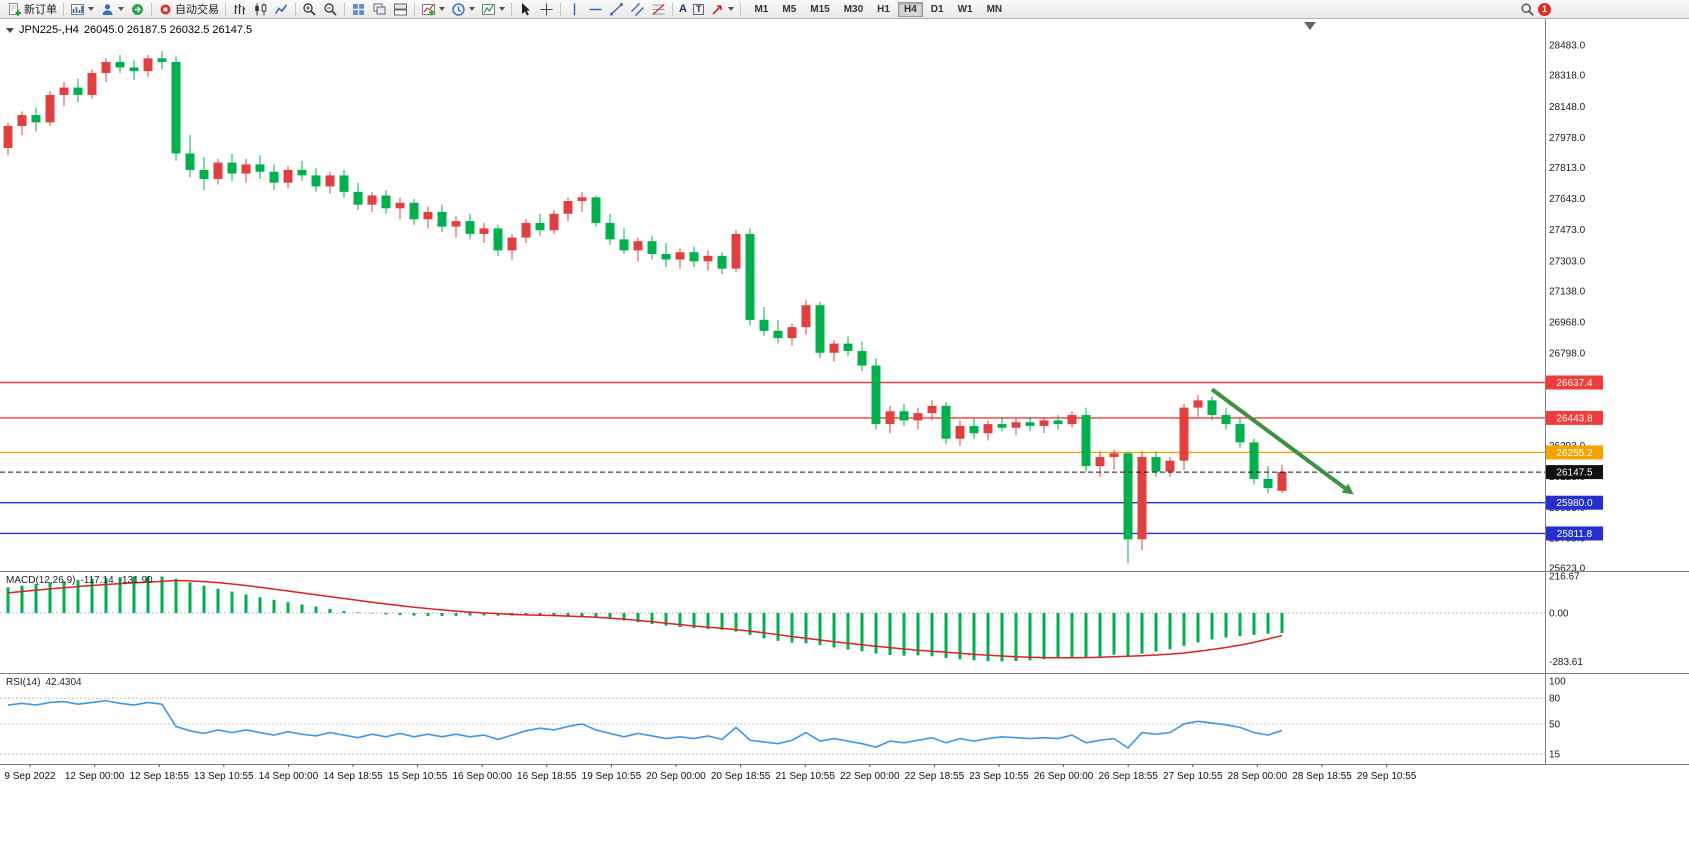 The height and width of the screenshot is (850, 1689). Describe the element at coordinates (330, 9) in the screenshot. I see `zoom-out-button` at that location.